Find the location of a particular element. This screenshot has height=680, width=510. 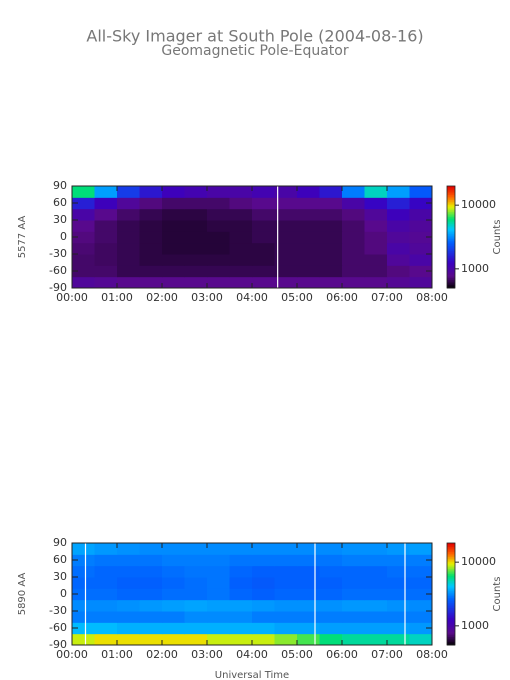

y-tick-label: 0 is located at coordinates (63, 593).